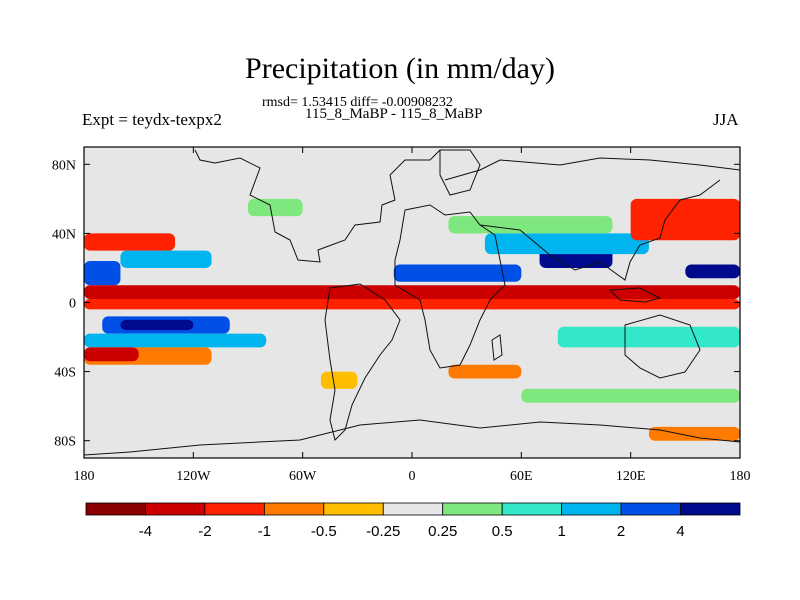 The image size is (800, 600). Describe the element at coordinates (502, 531) in the screenshot. I see `colorbar-label: 0.5` at that location.